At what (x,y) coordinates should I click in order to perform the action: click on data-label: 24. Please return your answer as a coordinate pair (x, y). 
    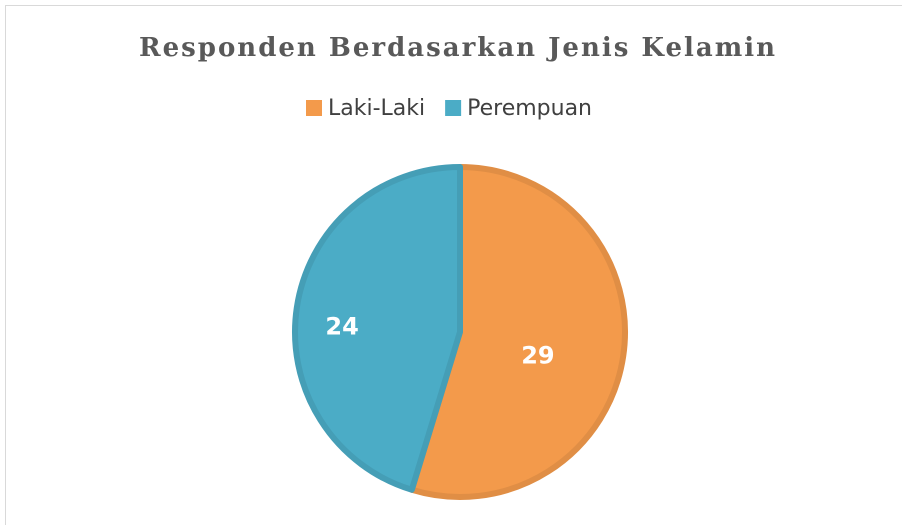
    Looking at the image, I should click on (341, 326).